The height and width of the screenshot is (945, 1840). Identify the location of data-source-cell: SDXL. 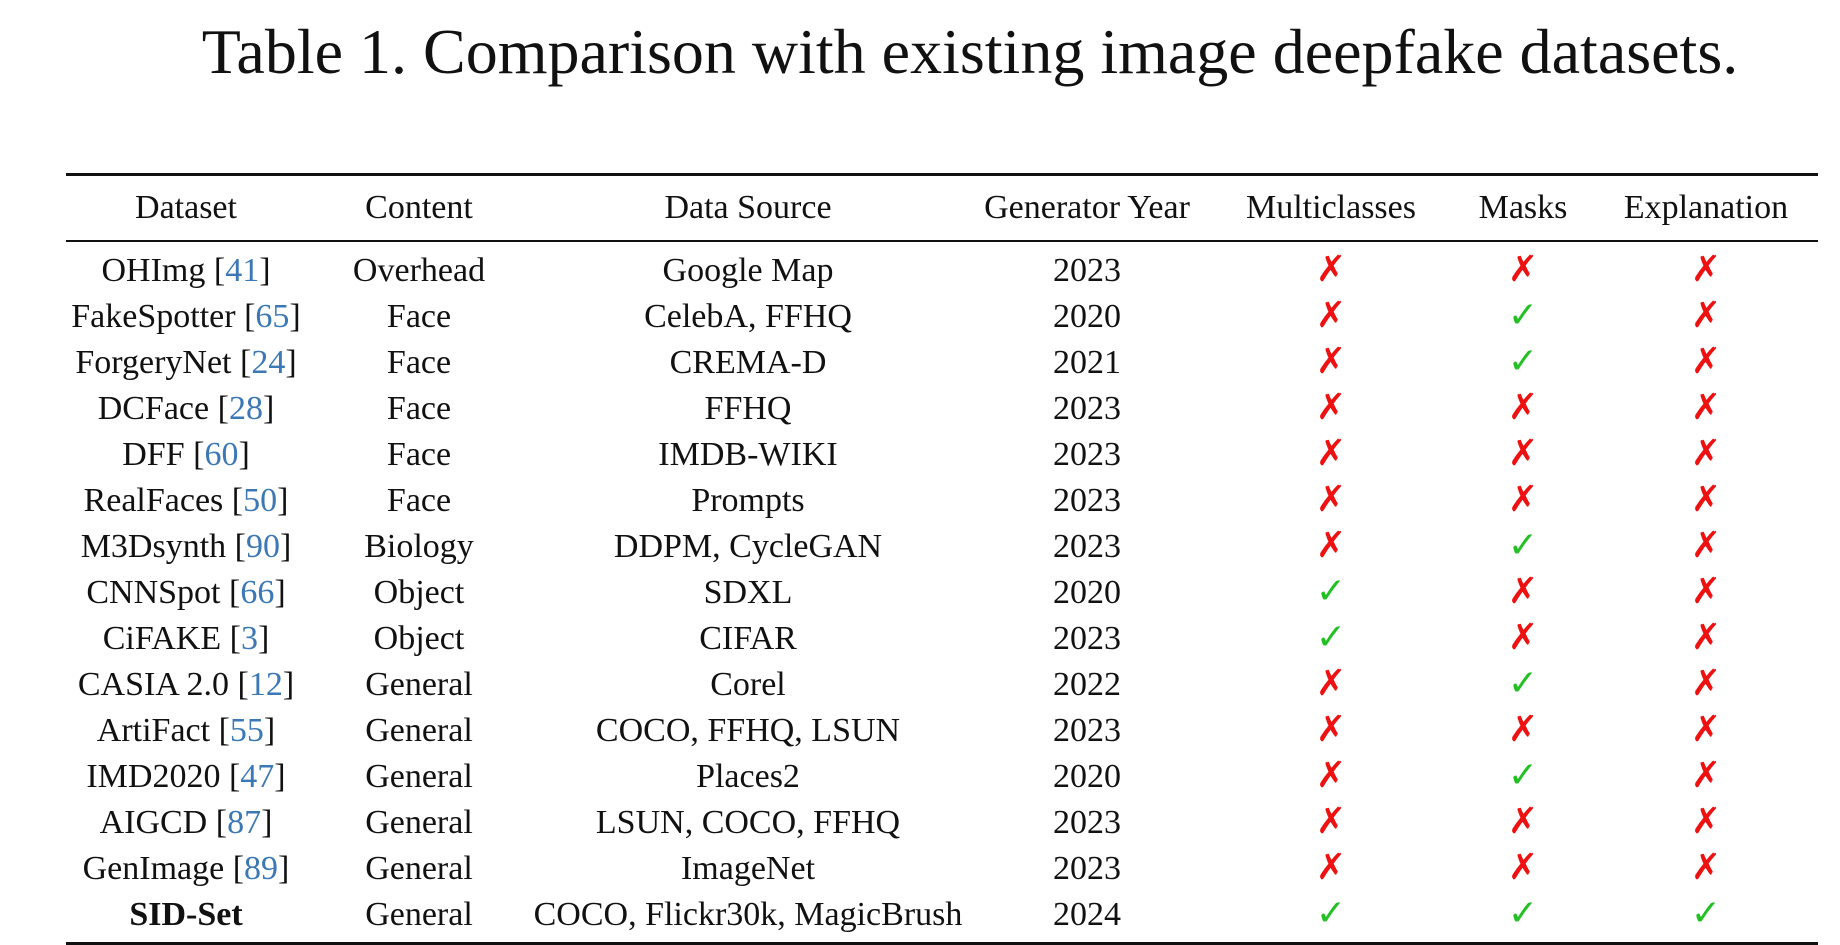
(748, 592).